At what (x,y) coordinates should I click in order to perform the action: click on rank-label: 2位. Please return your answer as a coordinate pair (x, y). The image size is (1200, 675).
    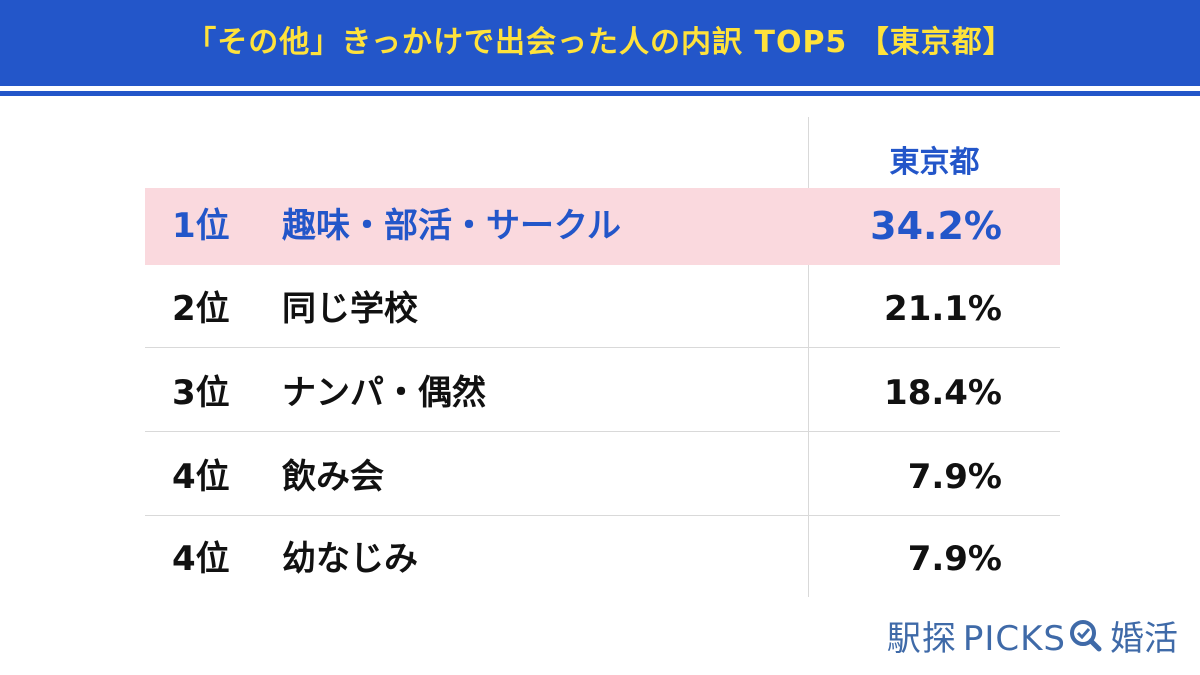
    Looking at the image, I should click on (201, 309).